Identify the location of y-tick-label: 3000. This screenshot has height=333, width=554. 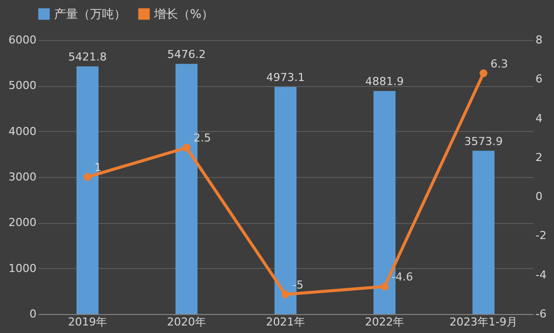
(22, 177).